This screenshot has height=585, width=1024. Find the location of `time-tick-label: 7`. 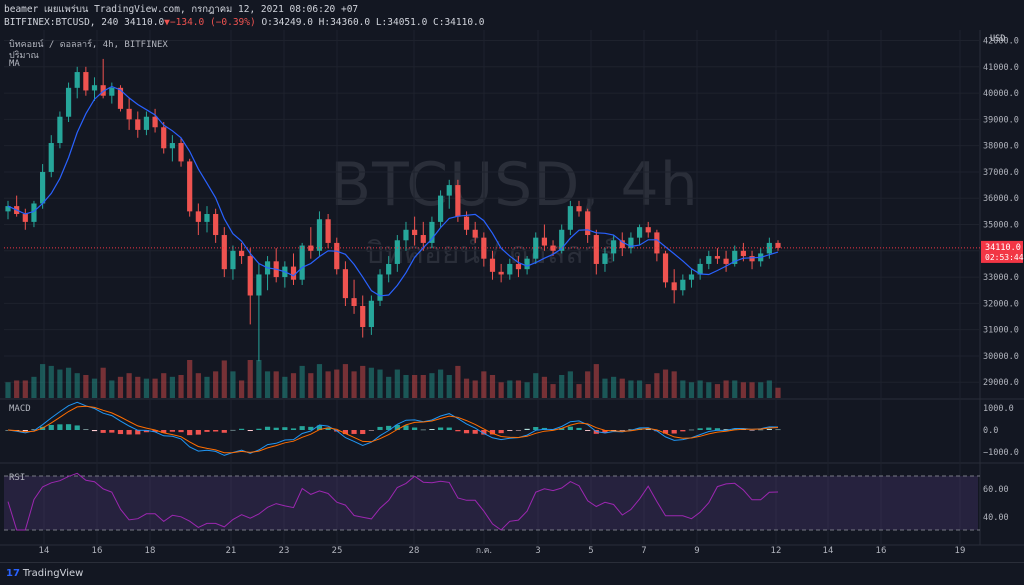

time-tick-label: 7 is located at coordinates (643, 551).